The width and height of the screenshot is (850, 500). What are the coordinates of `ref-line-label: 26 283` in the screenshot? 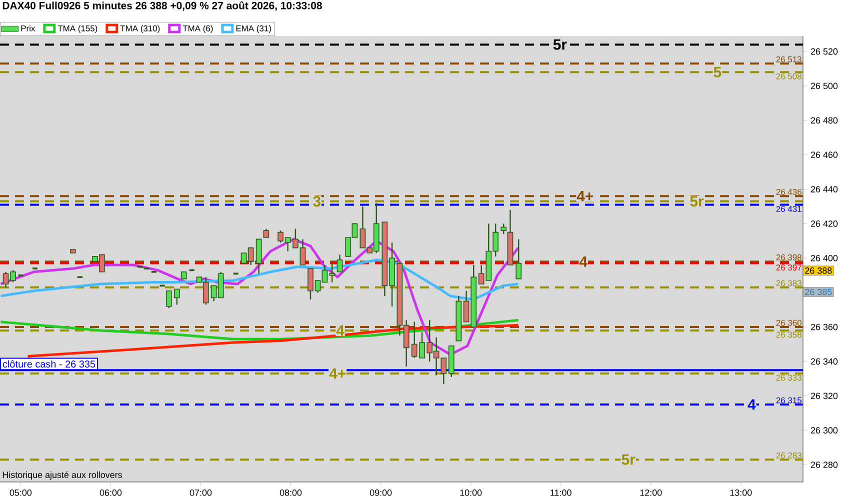 It's located at (789, 455).